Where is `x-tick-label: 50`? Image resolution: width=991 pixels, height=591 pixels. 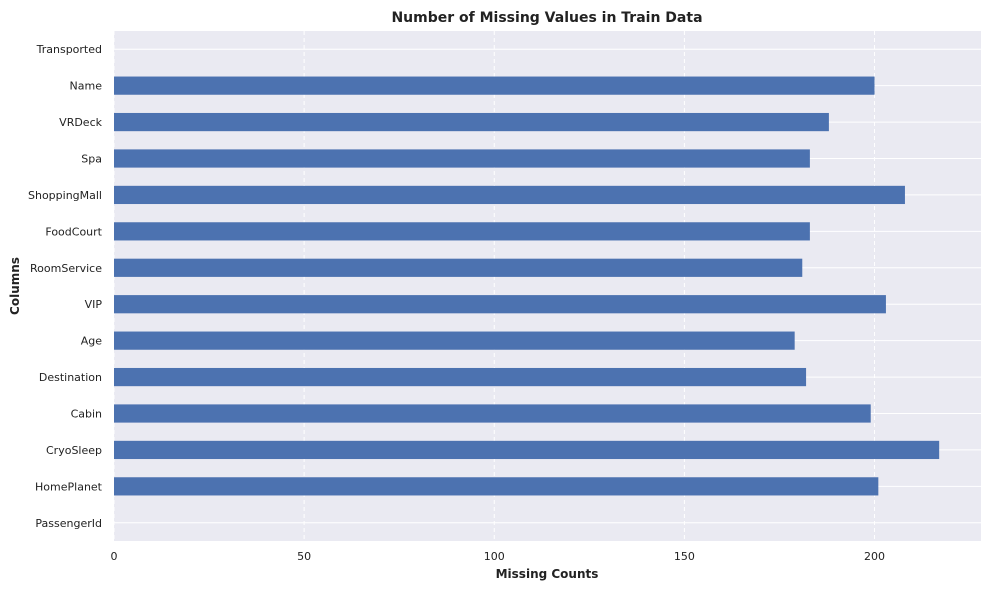 x-tick-label: 50 is located at coordinates (304, 556).